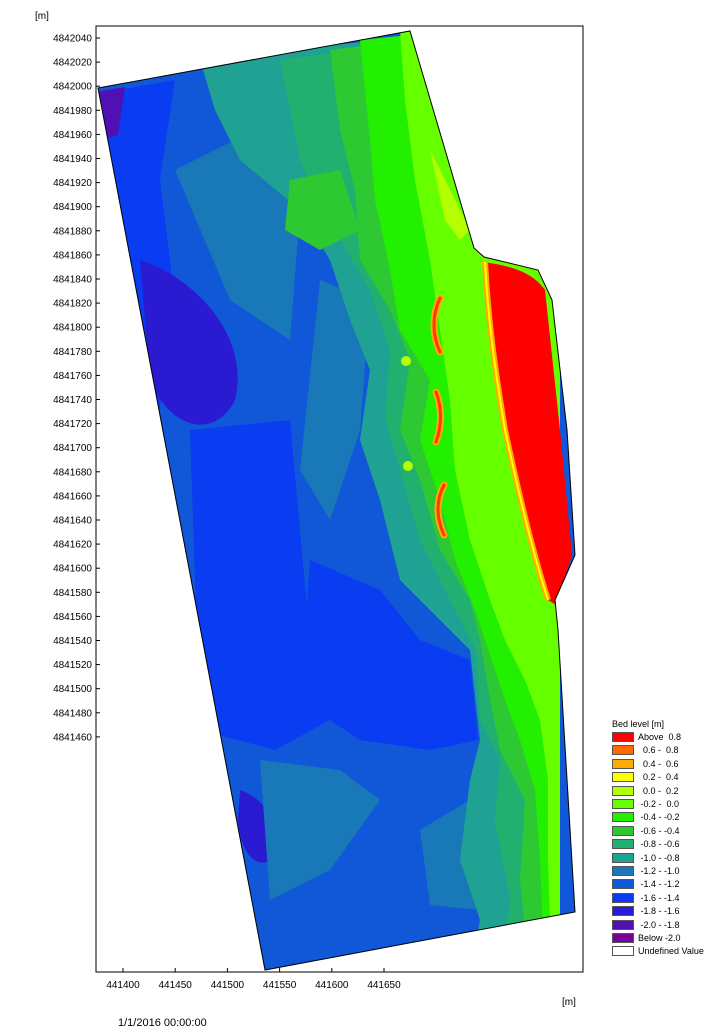 The height and width of the screenshot is (1031, 715). Describe the element at coordinates (528, 433) in the screenshot. I see `berm-zone` at that location.